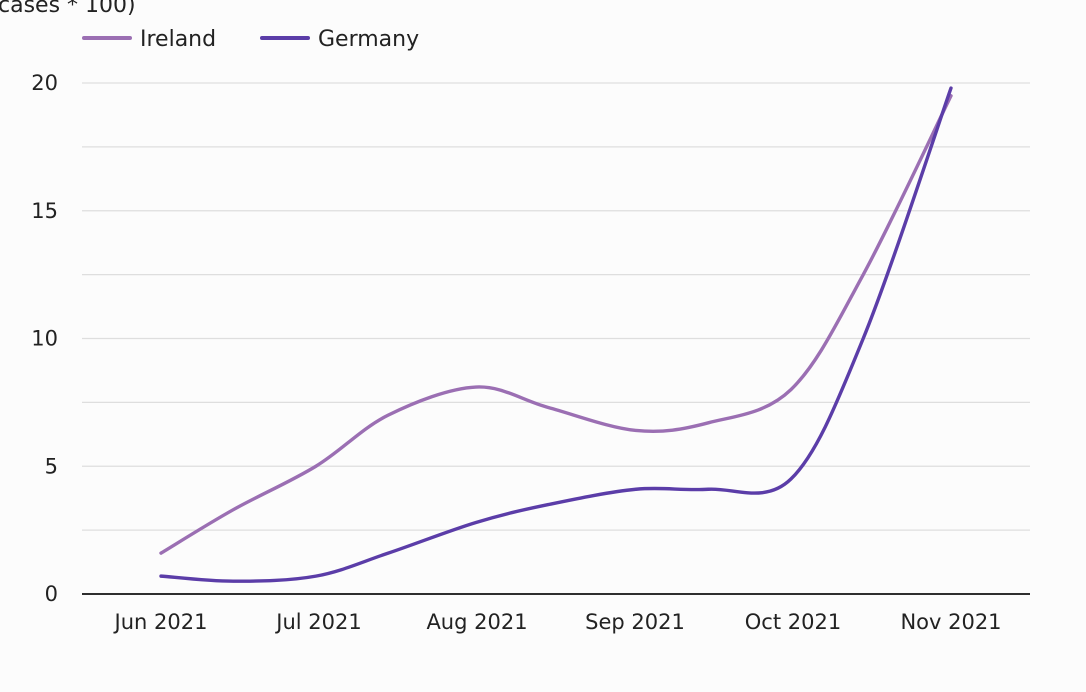 Image resolution: width=1086 pixels, height=692 pixels. Describe the element at coordinates (635, 622) in the screenshot. I see `x-tick-label: Sep 2021` at that location.